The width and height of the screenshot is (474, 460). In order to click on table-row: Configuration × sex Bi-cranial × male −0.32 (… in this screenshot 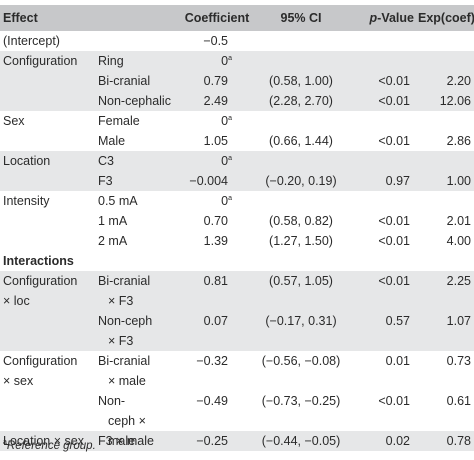, I will do `click(237, 371)`.